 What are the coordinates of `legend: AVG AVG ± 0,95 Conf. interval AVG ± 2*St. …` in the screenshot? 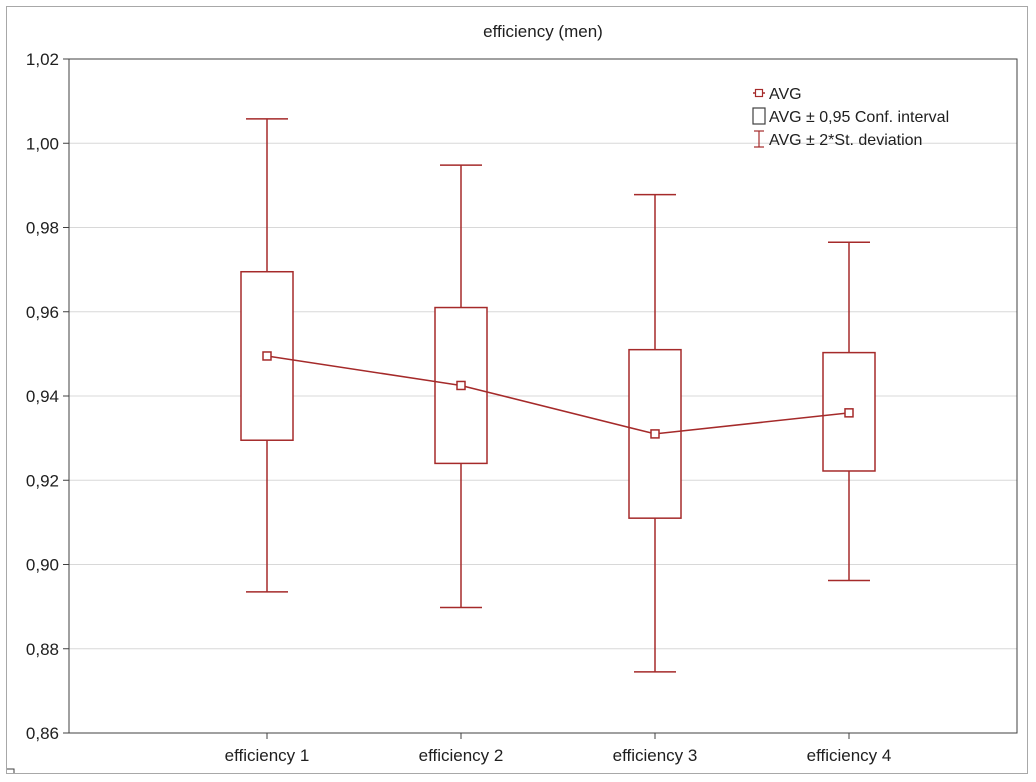 It's located at (850, 117).